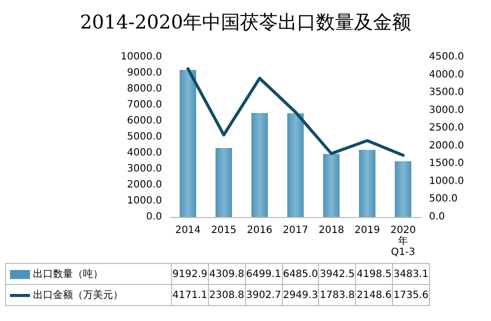 The width and height of the screenshot is (491, 321). Describe the element at coordinates (337, 274) in the screenshot. I see `data-label: 3942.5` at that location.